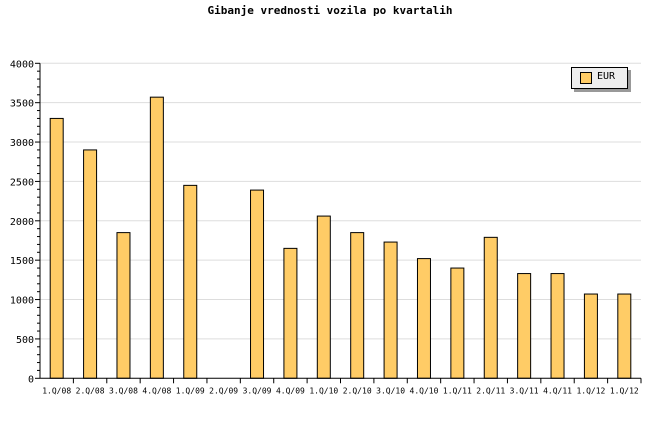 The width and height of the screenshot is (660, 440). Describe the element at coordinates (490, 390) in the screenshot. I see `x-tick-label: 2.Q/11` at that location.